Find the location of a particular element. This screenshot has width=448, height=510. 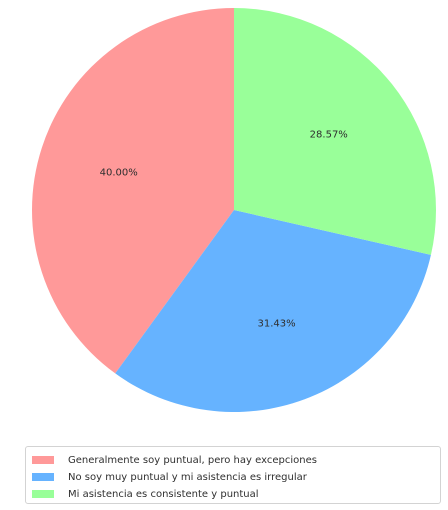

legend-label: Mi asistencia es consistente y puntual is located at coordinates (163, 494).